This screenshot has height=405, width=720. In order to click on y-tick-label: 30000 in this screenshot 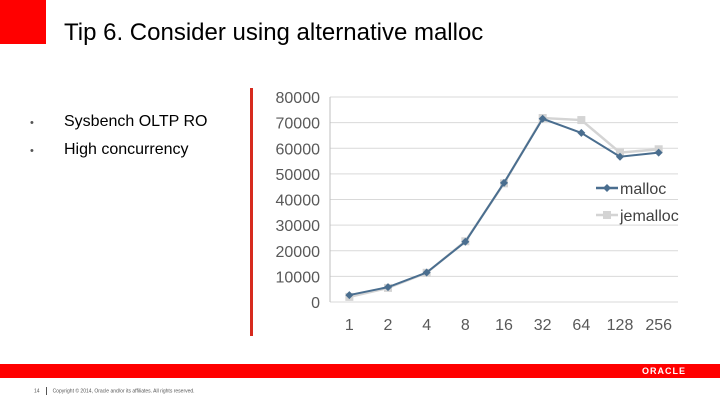, I will do `click(298, 226)`.